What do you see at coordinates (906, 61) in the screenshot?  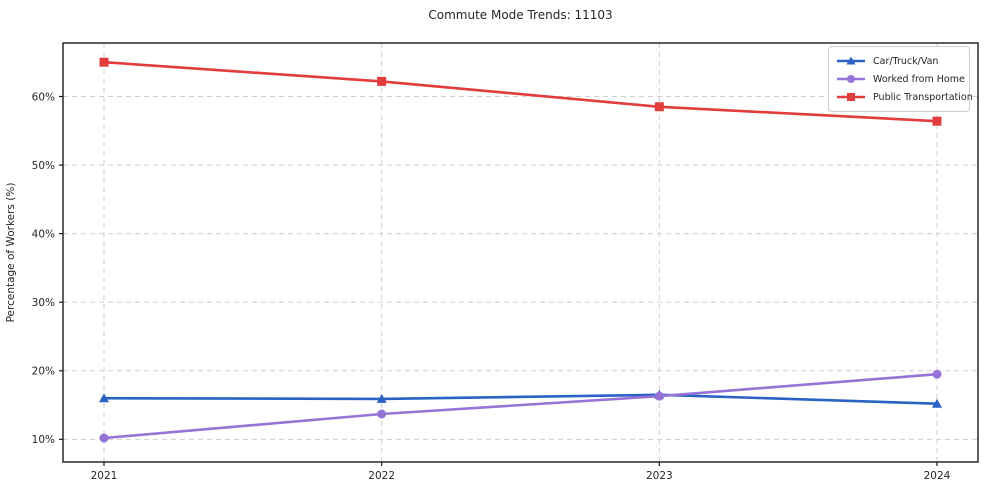 I see `legend-label: Car/Truck/Van` at bounding box center [906, 61].